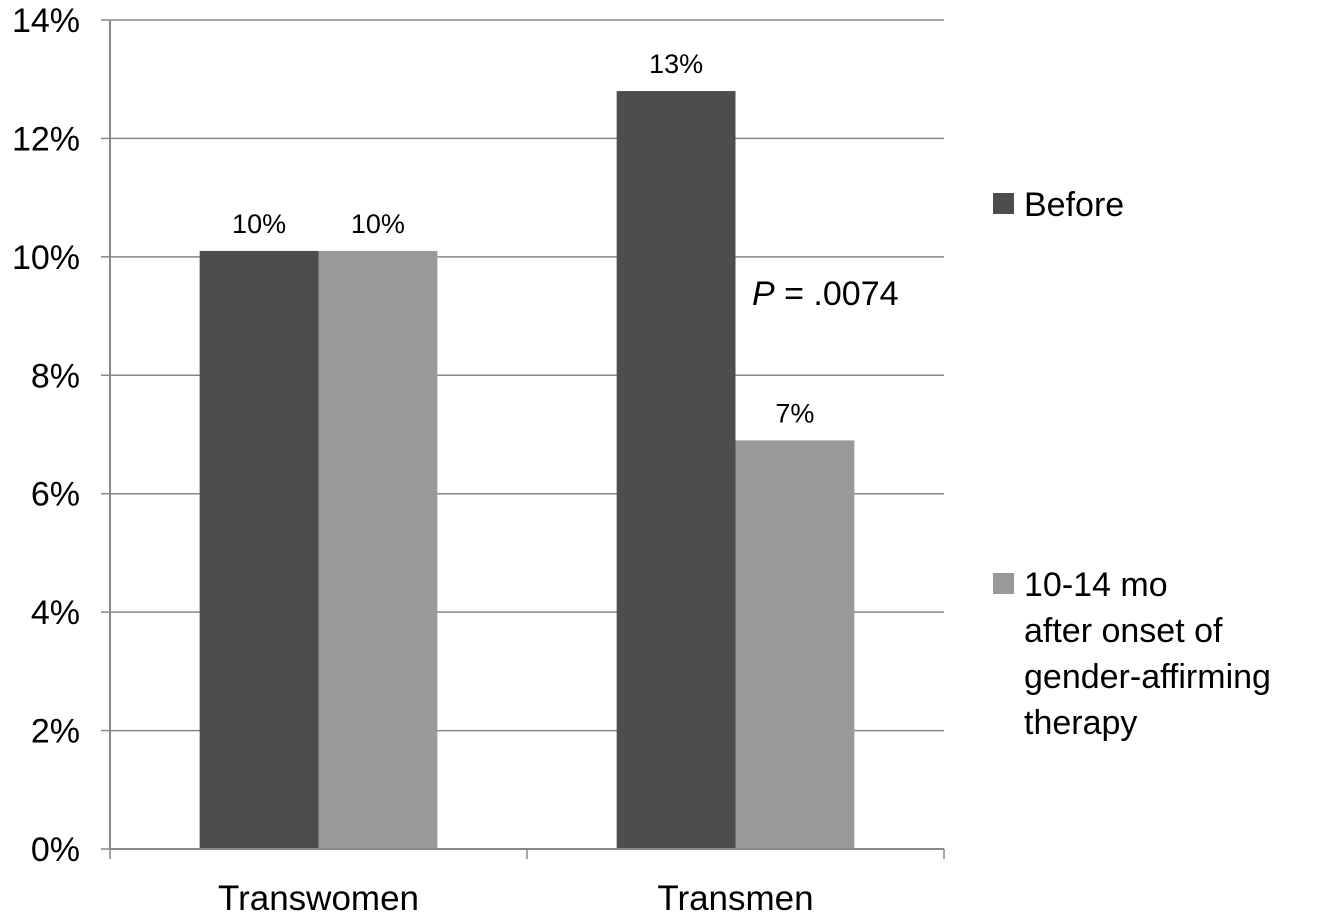 The height and width of the screenshot is (914, 1329). Describe the element at coordinates (318, 896) in the screenshot. I see `category-label: Transwomen` at that location.